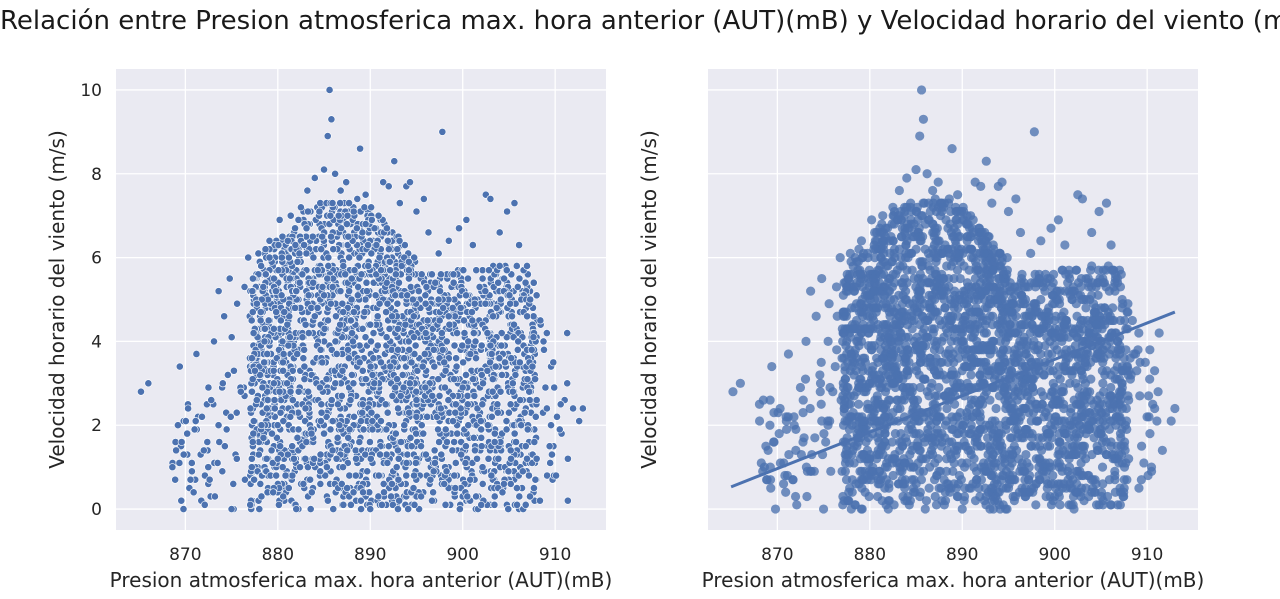 The image size is (1280, 599). Describe the element at coordinates (96, 175) in the screenshot. I see `y-tick-label: 8` at that location.